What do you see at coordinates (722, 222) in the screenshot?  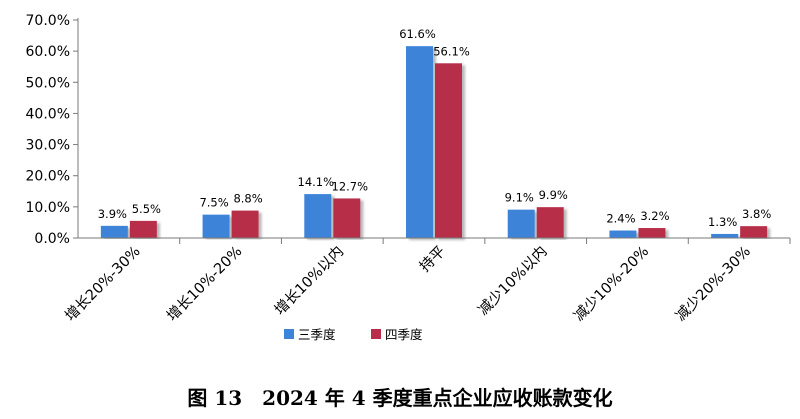 I see `data-label: 1.3%` at bounding box center [722, 222].